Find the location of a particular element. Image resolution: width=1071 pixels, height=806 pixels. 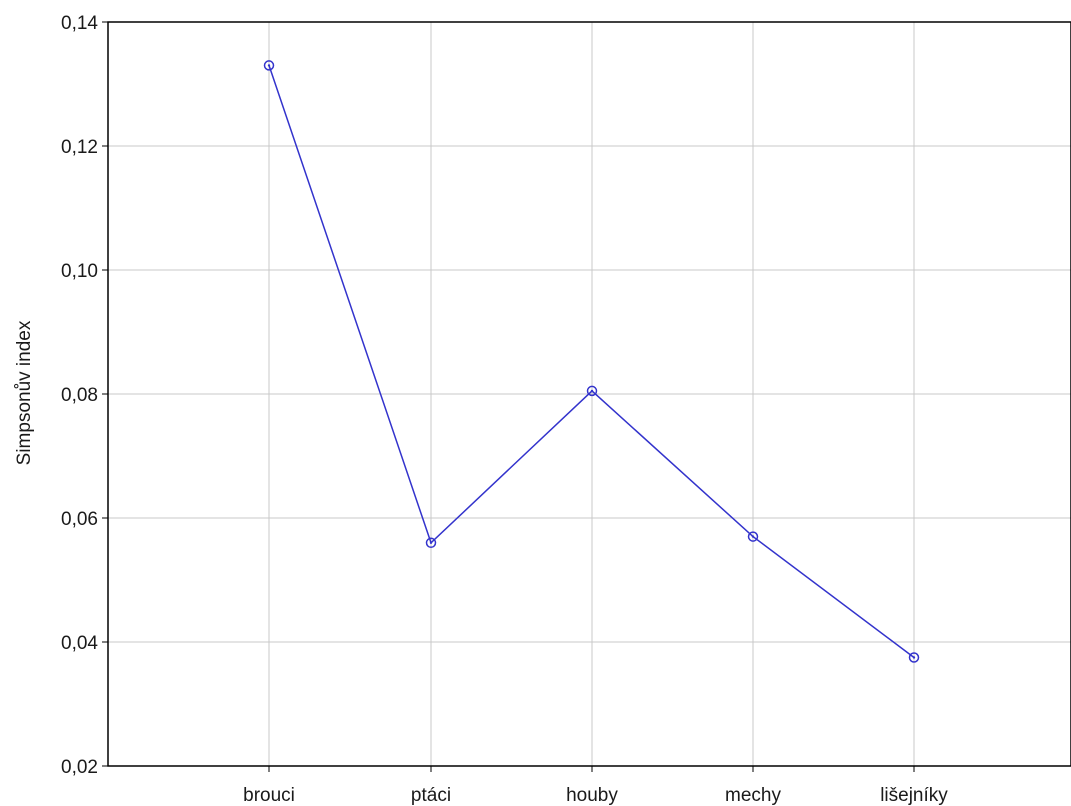

y-axis-ticks: 0,02 0,04 0,06 0,08 0,10 0,12 0,14 is located at coordinates (84, 395).